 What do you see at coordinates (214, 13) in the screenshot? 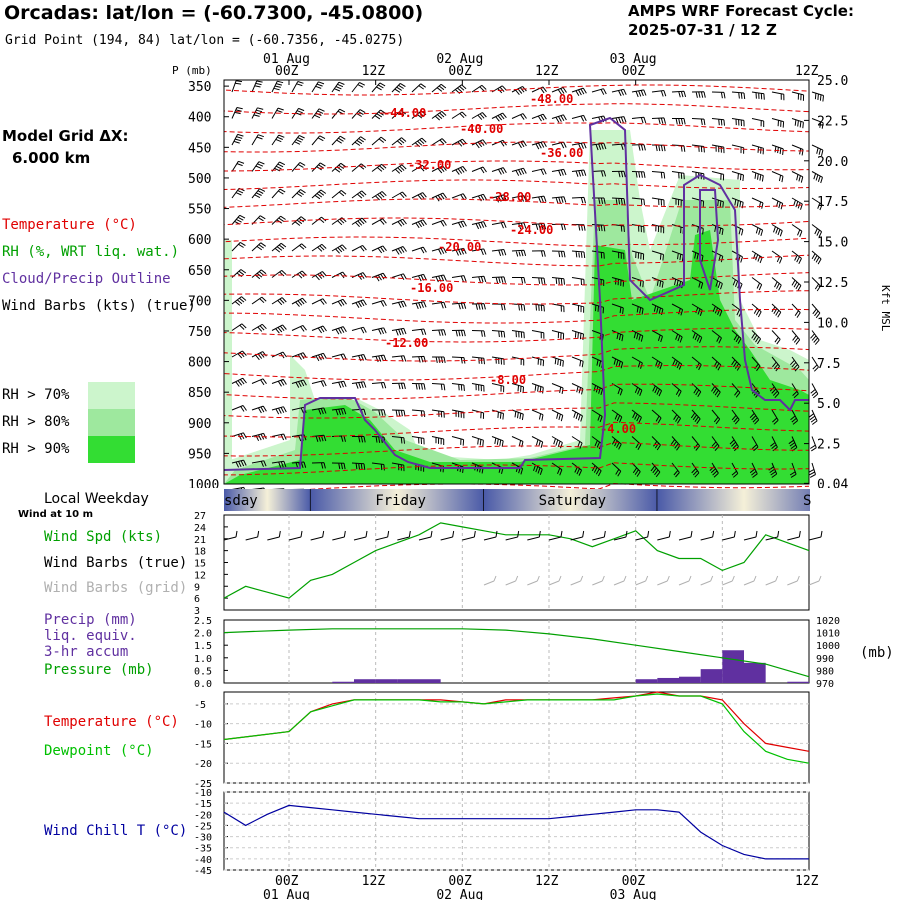
I see `station-title: Orcadas: lat/lon = (-60.7300, -45.0800)` at bounding box center [214, 13].